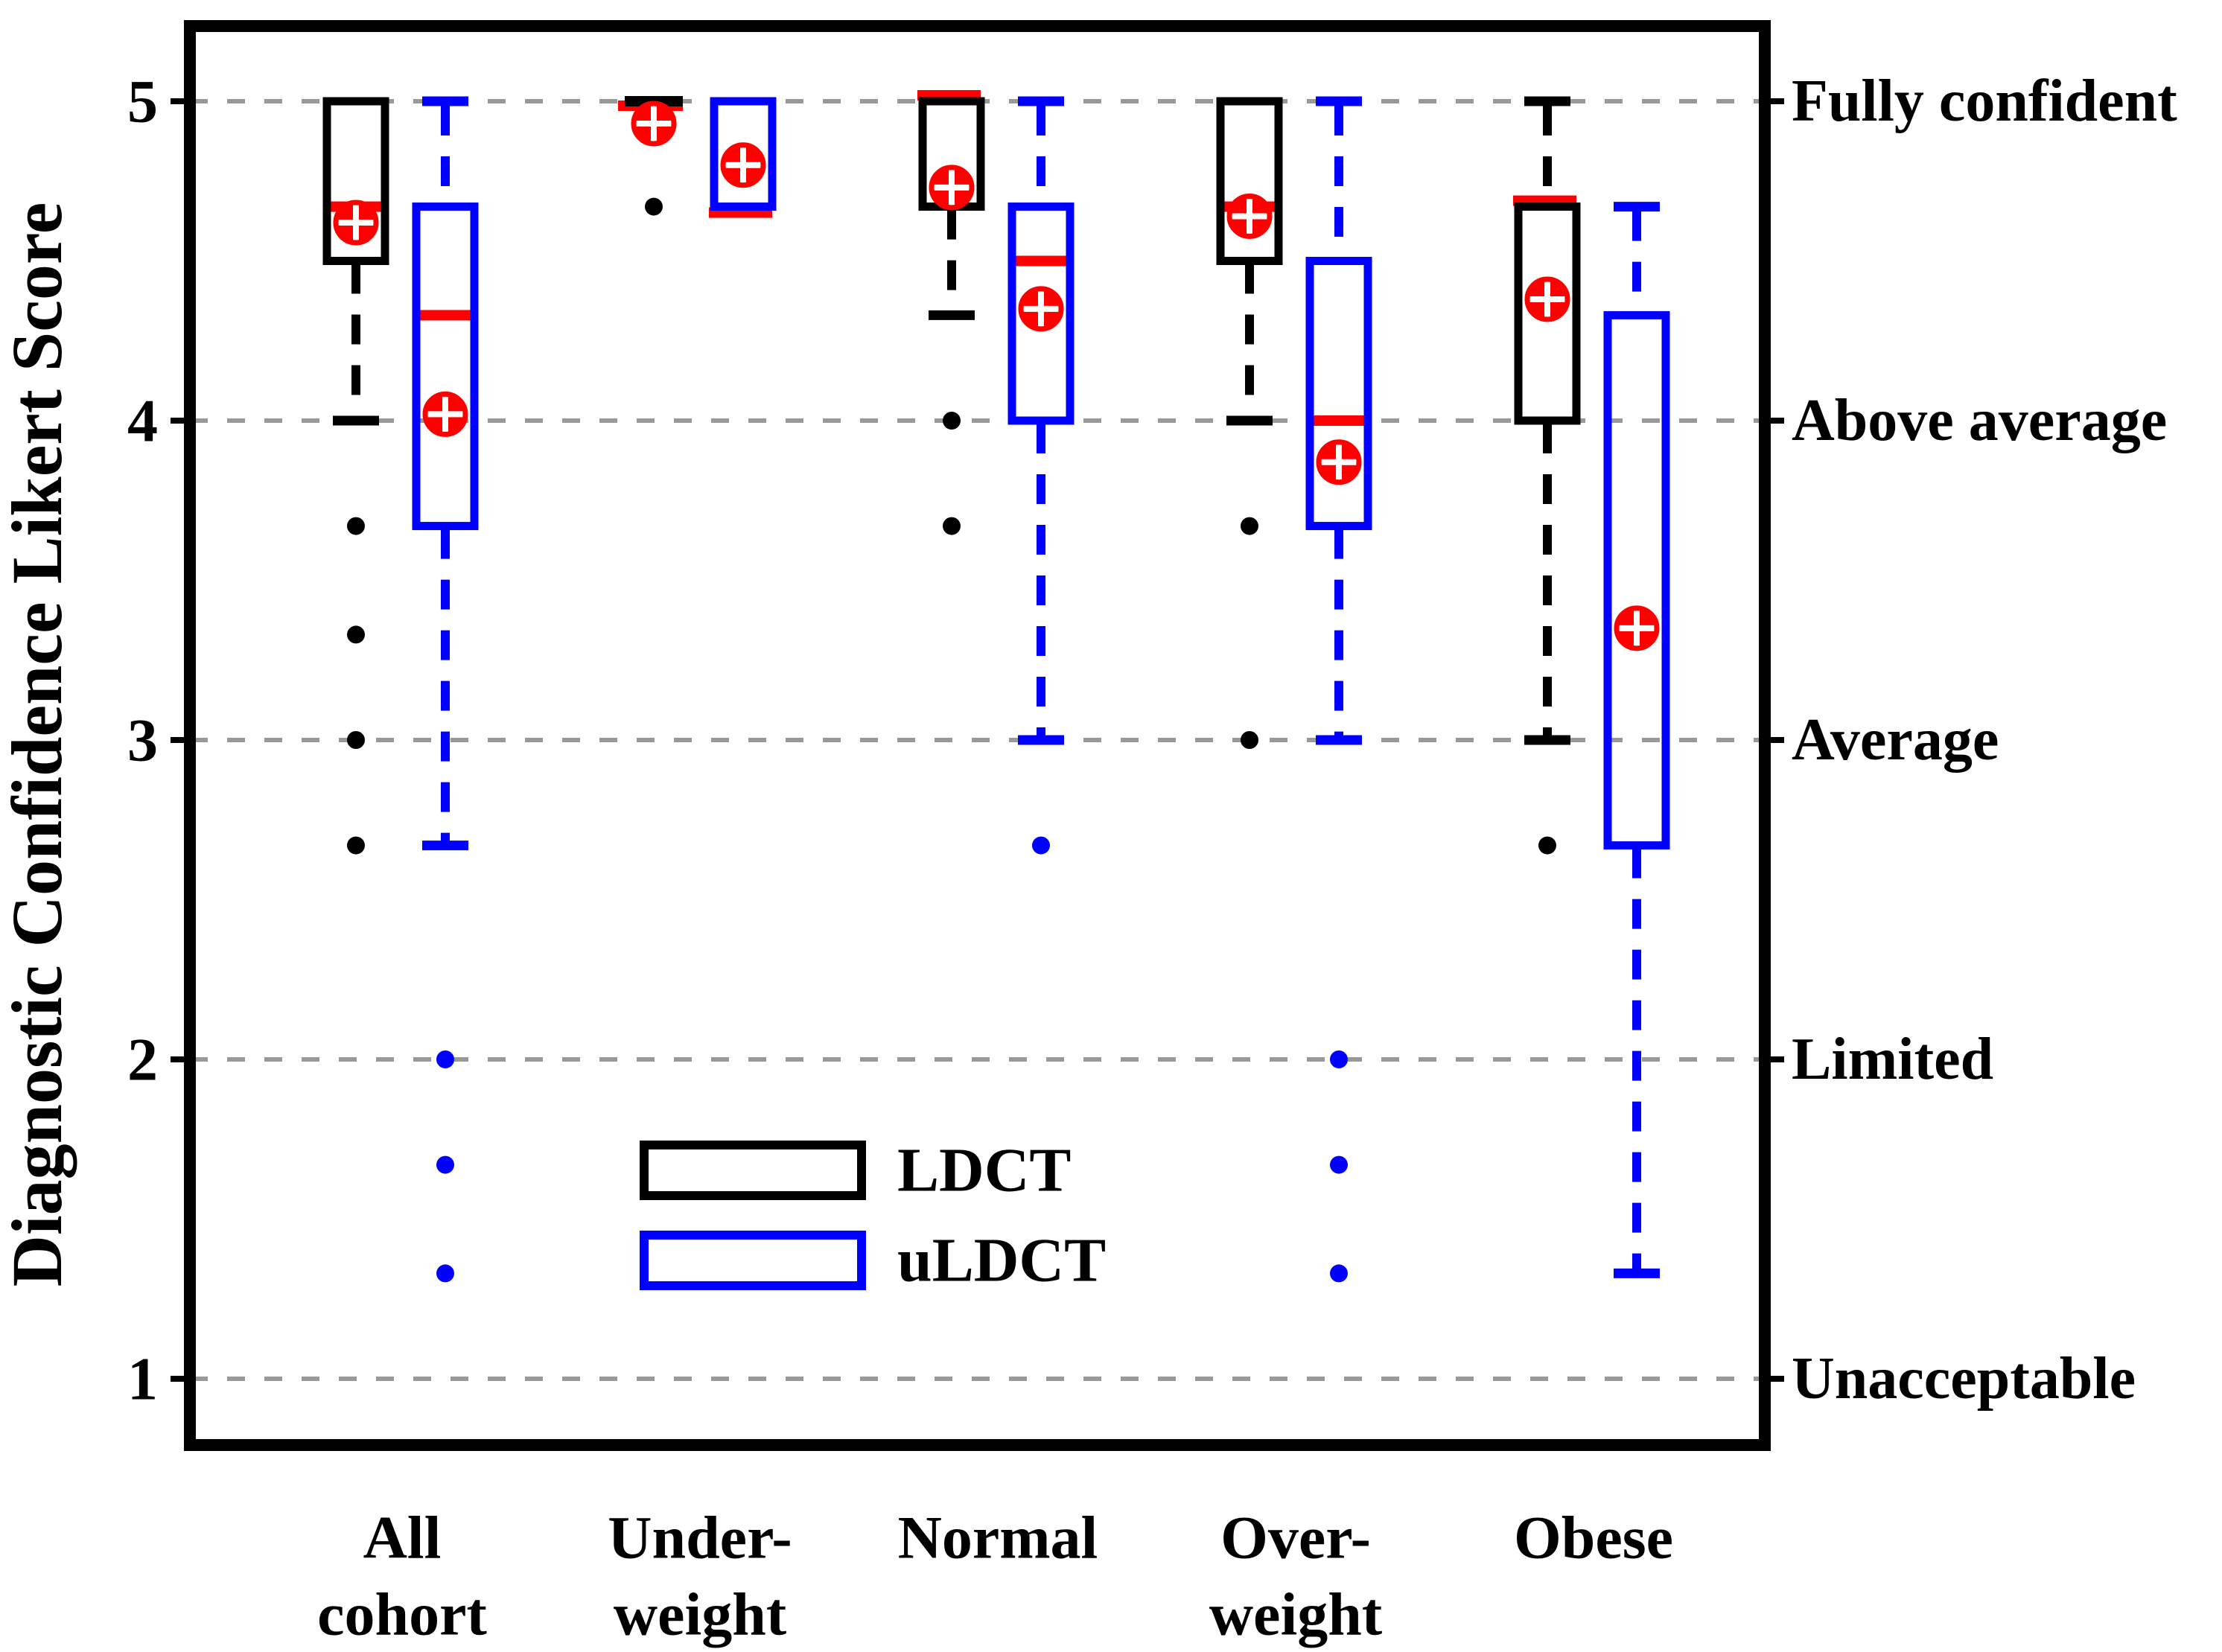 This screenshot has height=1652, width=2222. I want to click on x-label-all-cohort-line1: All, so click(402, 1538).